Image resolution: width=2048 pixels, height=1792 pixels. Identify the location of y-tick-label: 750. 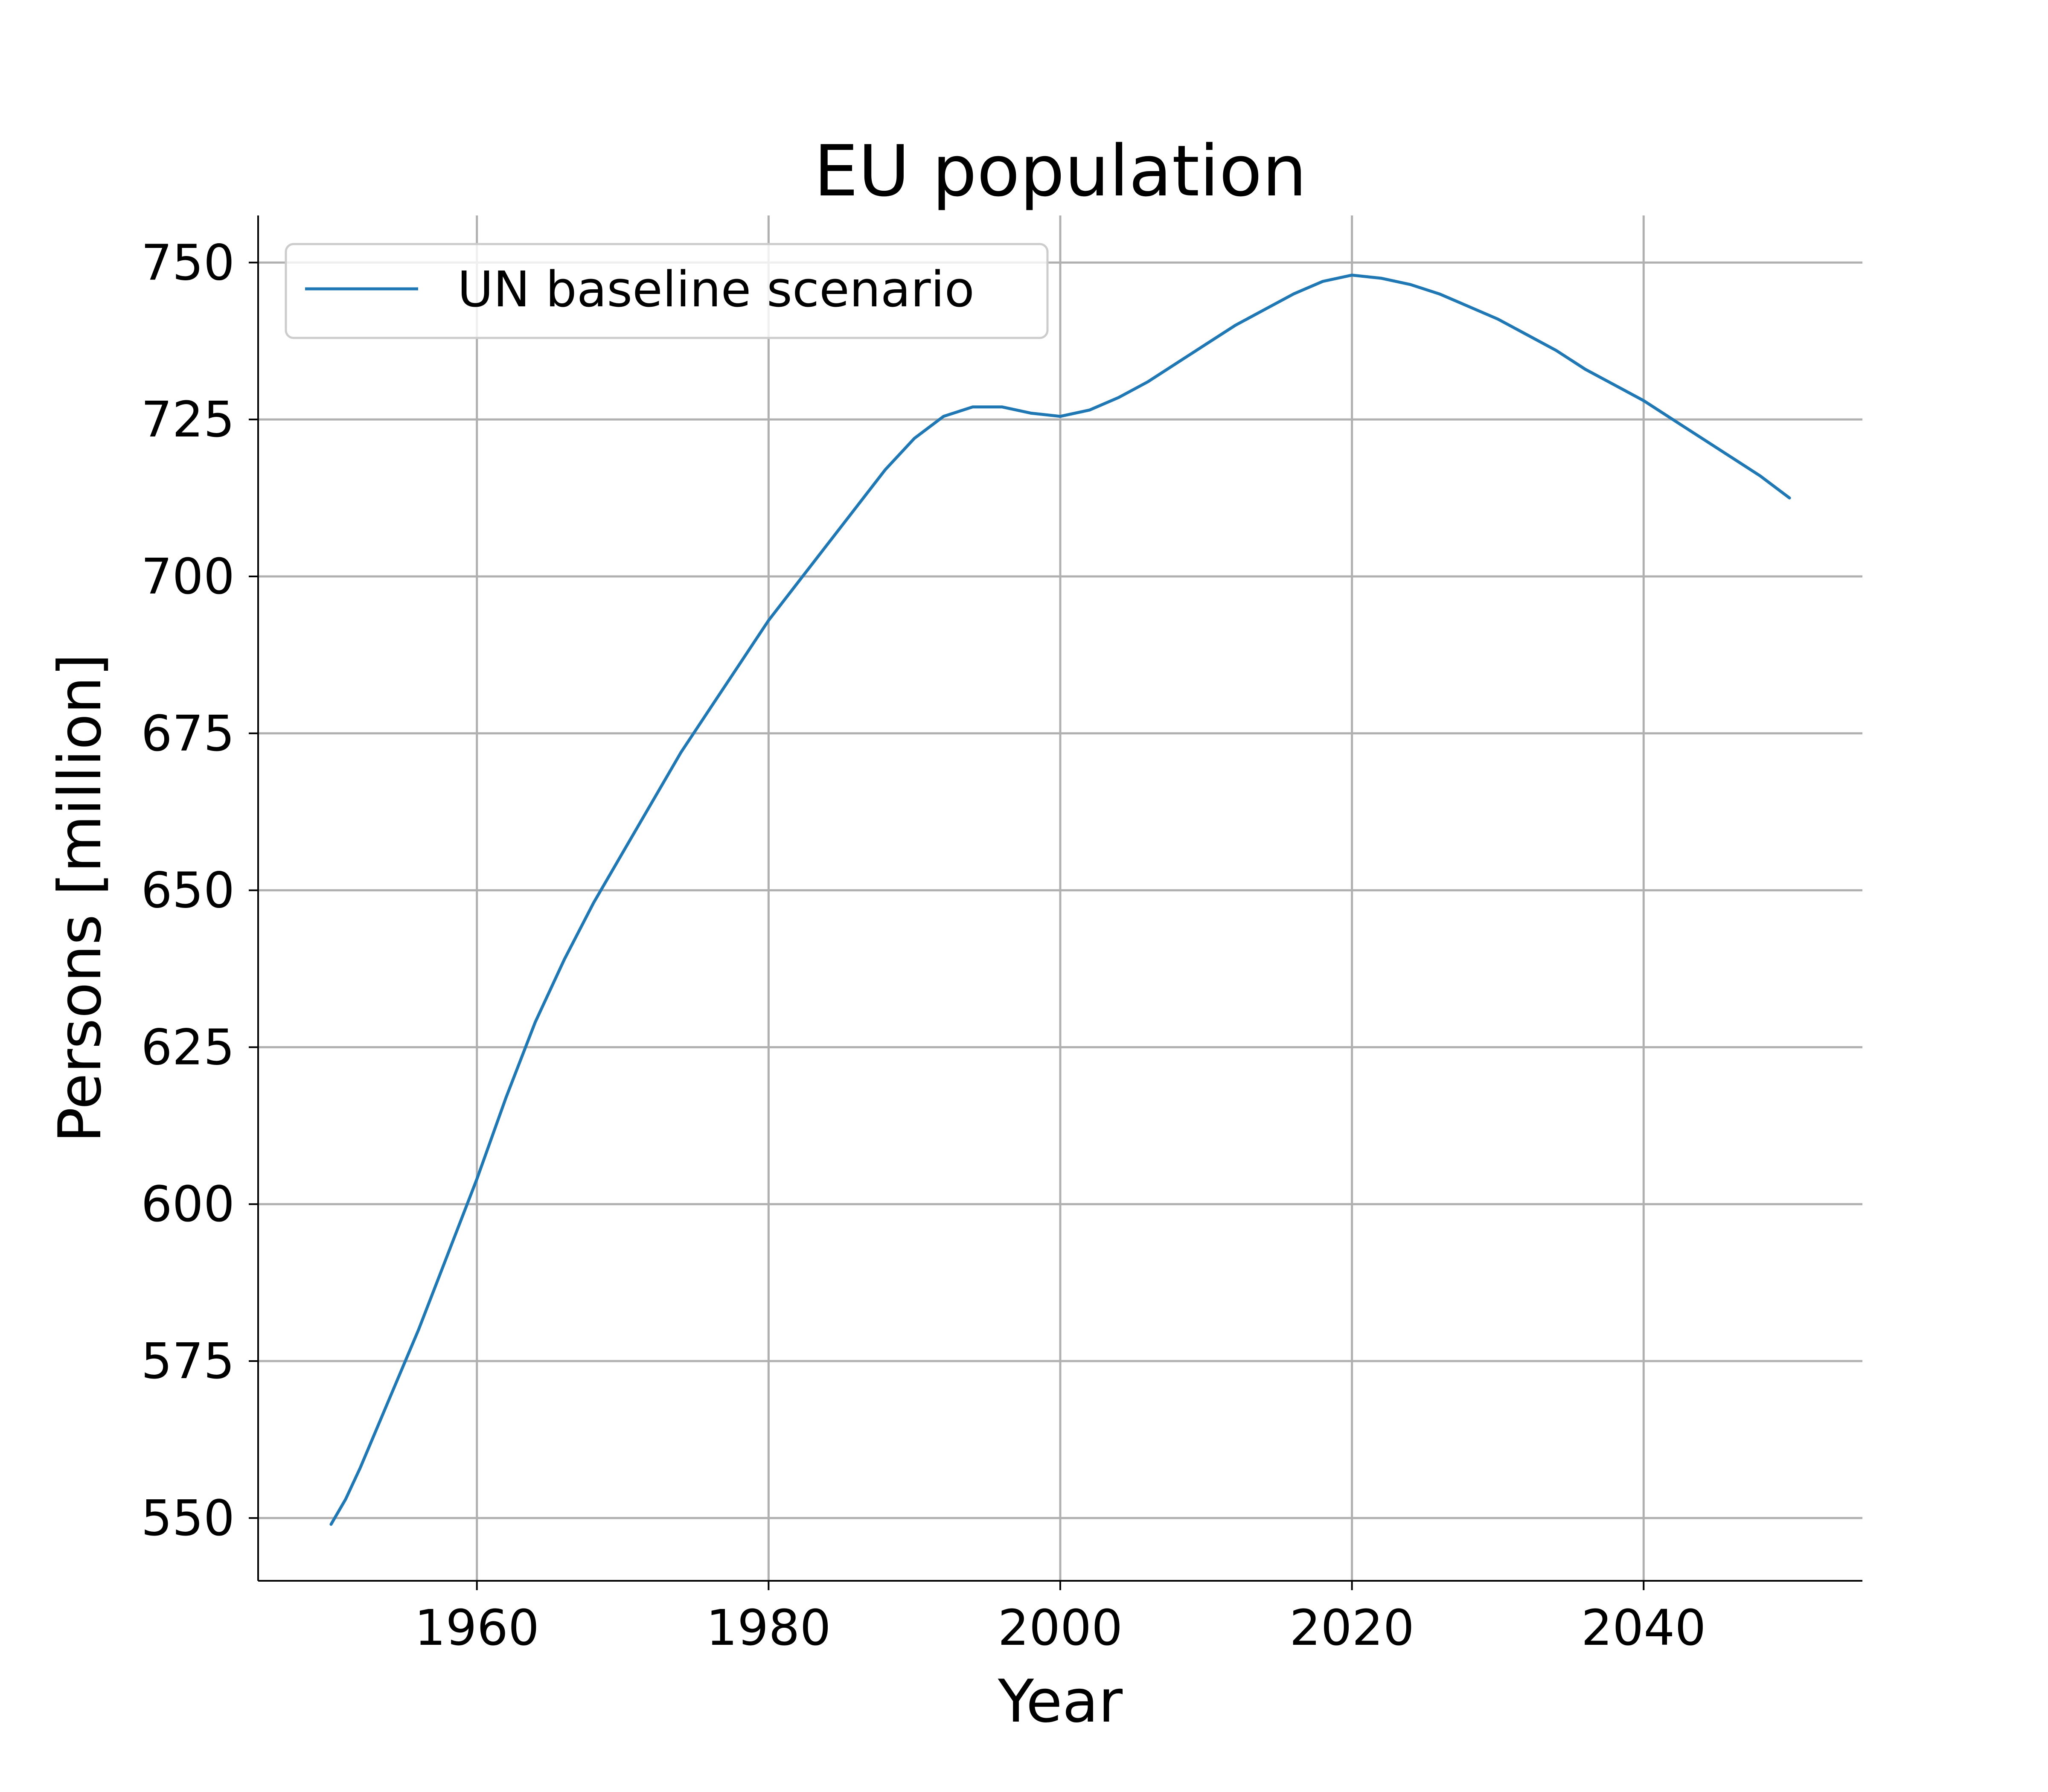
(188, 262).